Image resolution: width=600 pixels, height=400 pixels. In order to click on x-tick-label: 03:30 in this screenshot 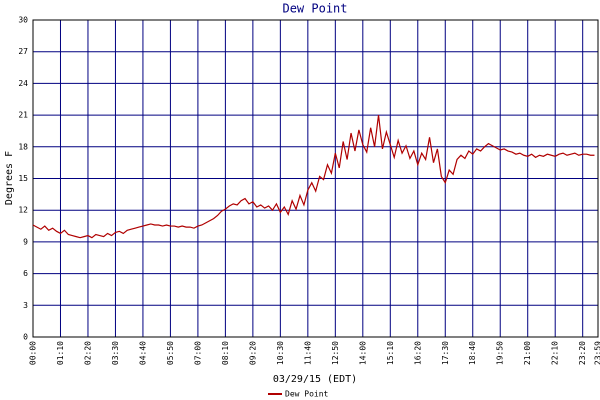, I will do `click(115, 353)`.